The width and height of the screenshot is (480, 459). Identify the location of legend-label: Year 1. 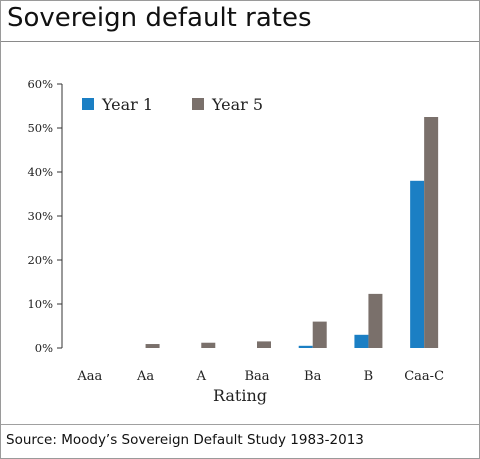
(127, 104).